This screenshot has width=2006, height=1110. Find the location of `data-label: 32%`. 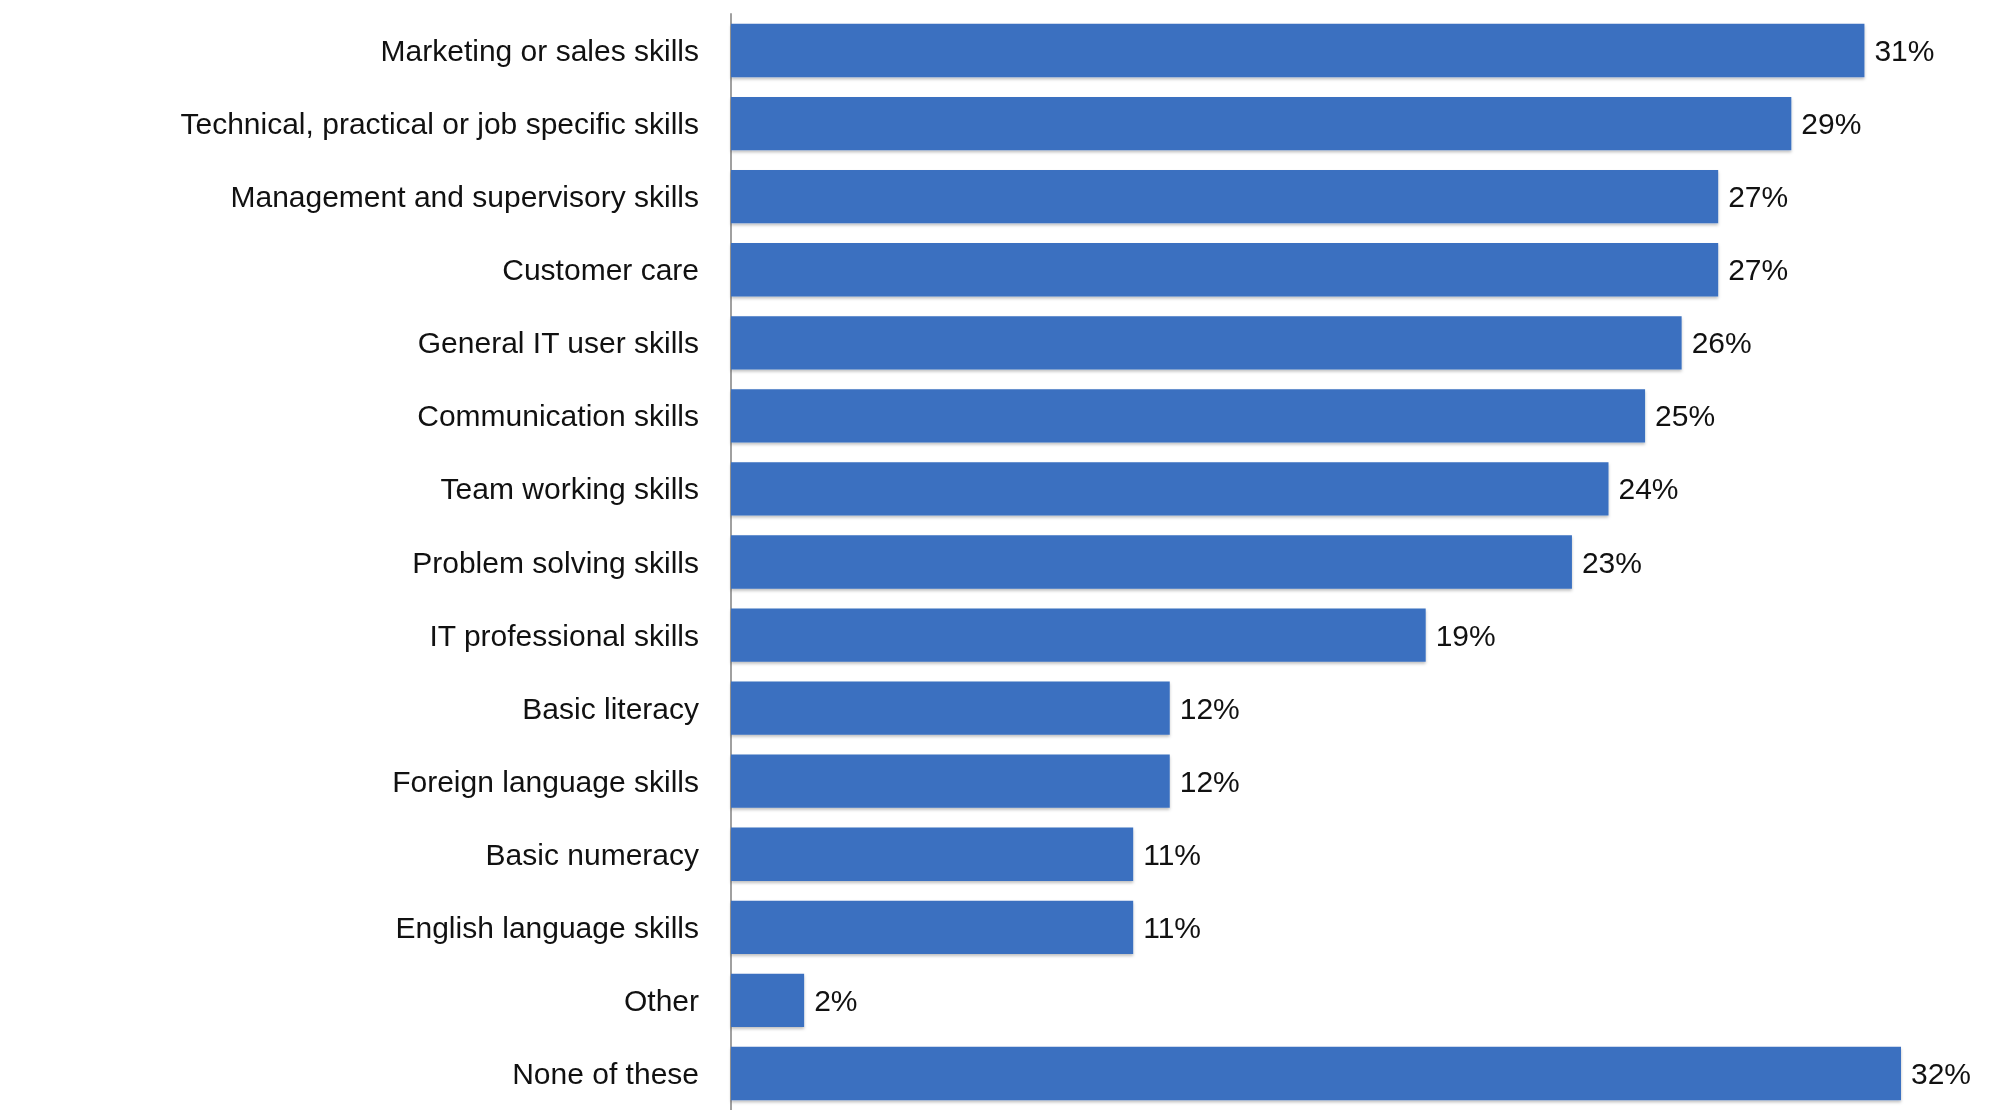

data-label: 32% is located at coordinates (1941, 1073).